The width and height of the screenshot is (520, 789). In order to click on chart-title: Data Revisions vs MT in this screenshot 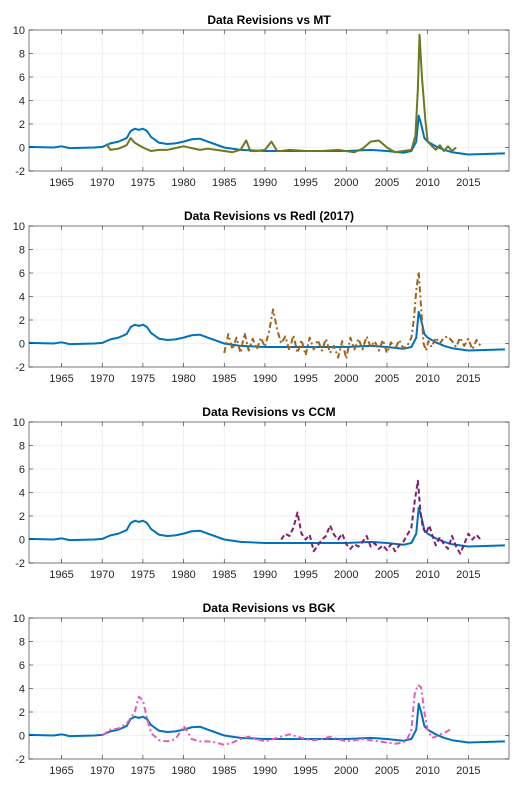, I will do `click(269, 20)`.